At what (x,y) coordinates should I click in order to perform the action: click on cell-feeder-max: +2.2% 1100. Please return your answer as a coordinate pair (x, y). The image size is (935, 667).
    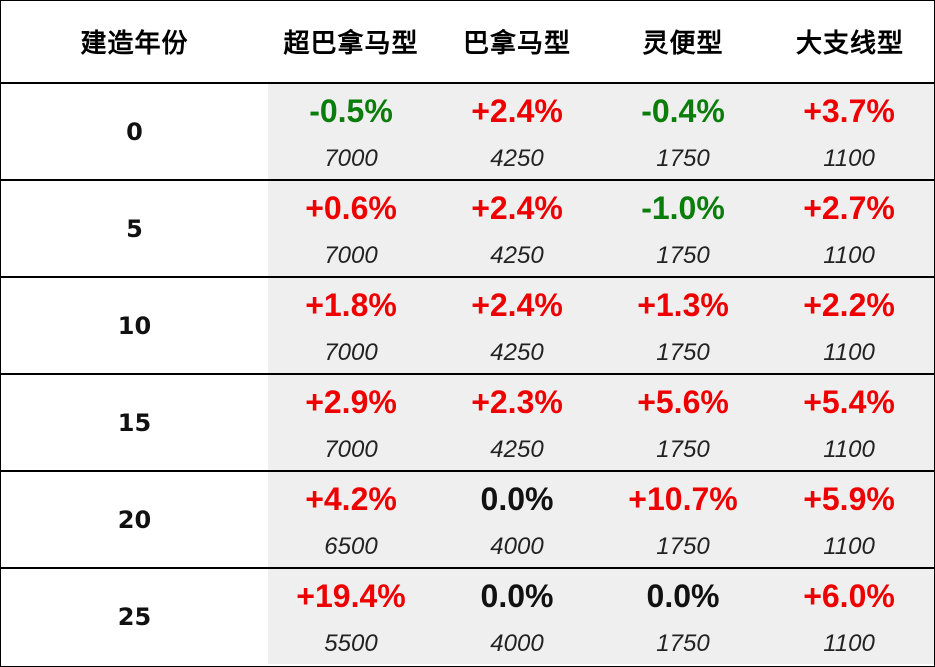
    Looking at the image, I should click on (849, 325).